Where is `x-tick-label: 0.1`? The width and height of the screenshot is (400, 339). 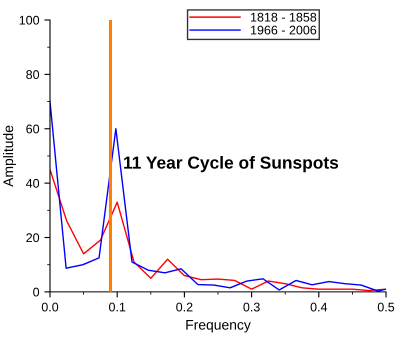
x-tick-label: 0.1 is located at coordinates (117, 307).